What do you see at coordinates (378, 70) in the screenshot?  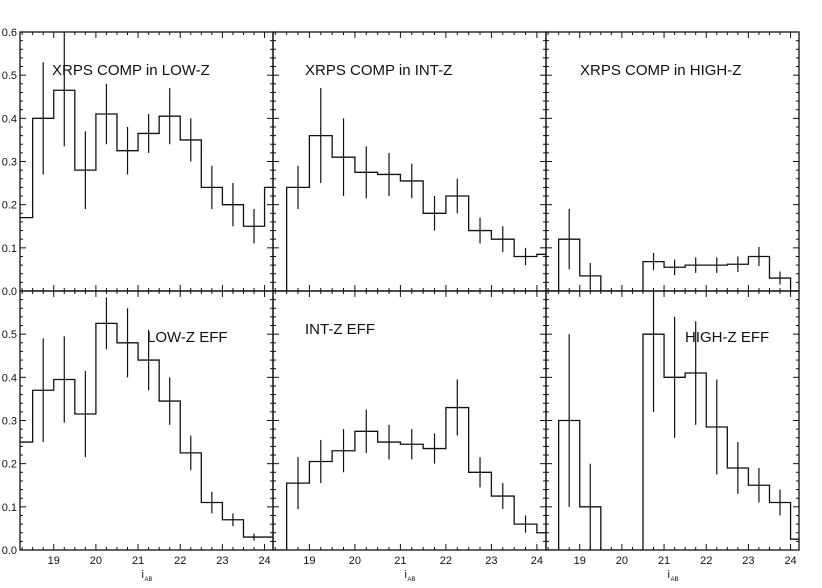 I see `panel-title: XRPS COMP in INT-Z` at bounding box center [378, 70].